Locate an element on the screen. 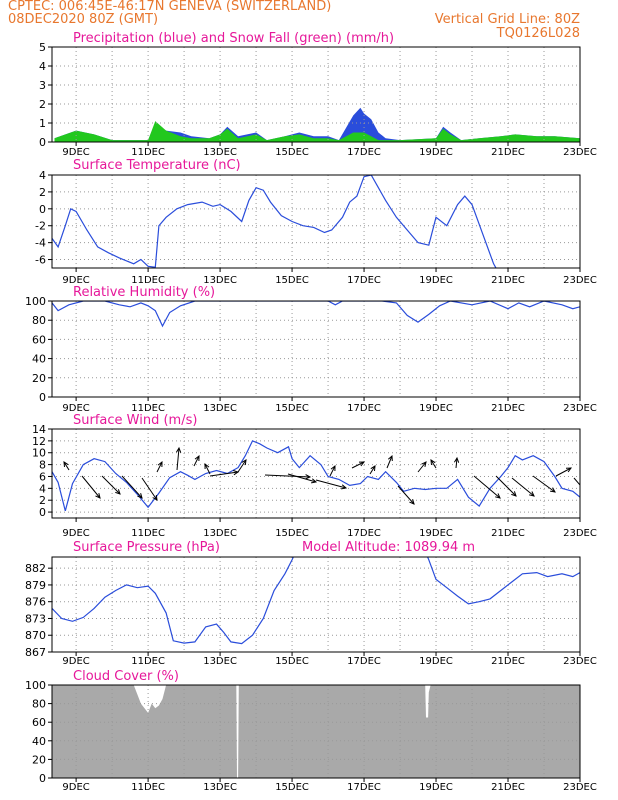 The width and height of the screenshot is (618, 800). y-tick-label: 12 is located at coordinates (39, 441).